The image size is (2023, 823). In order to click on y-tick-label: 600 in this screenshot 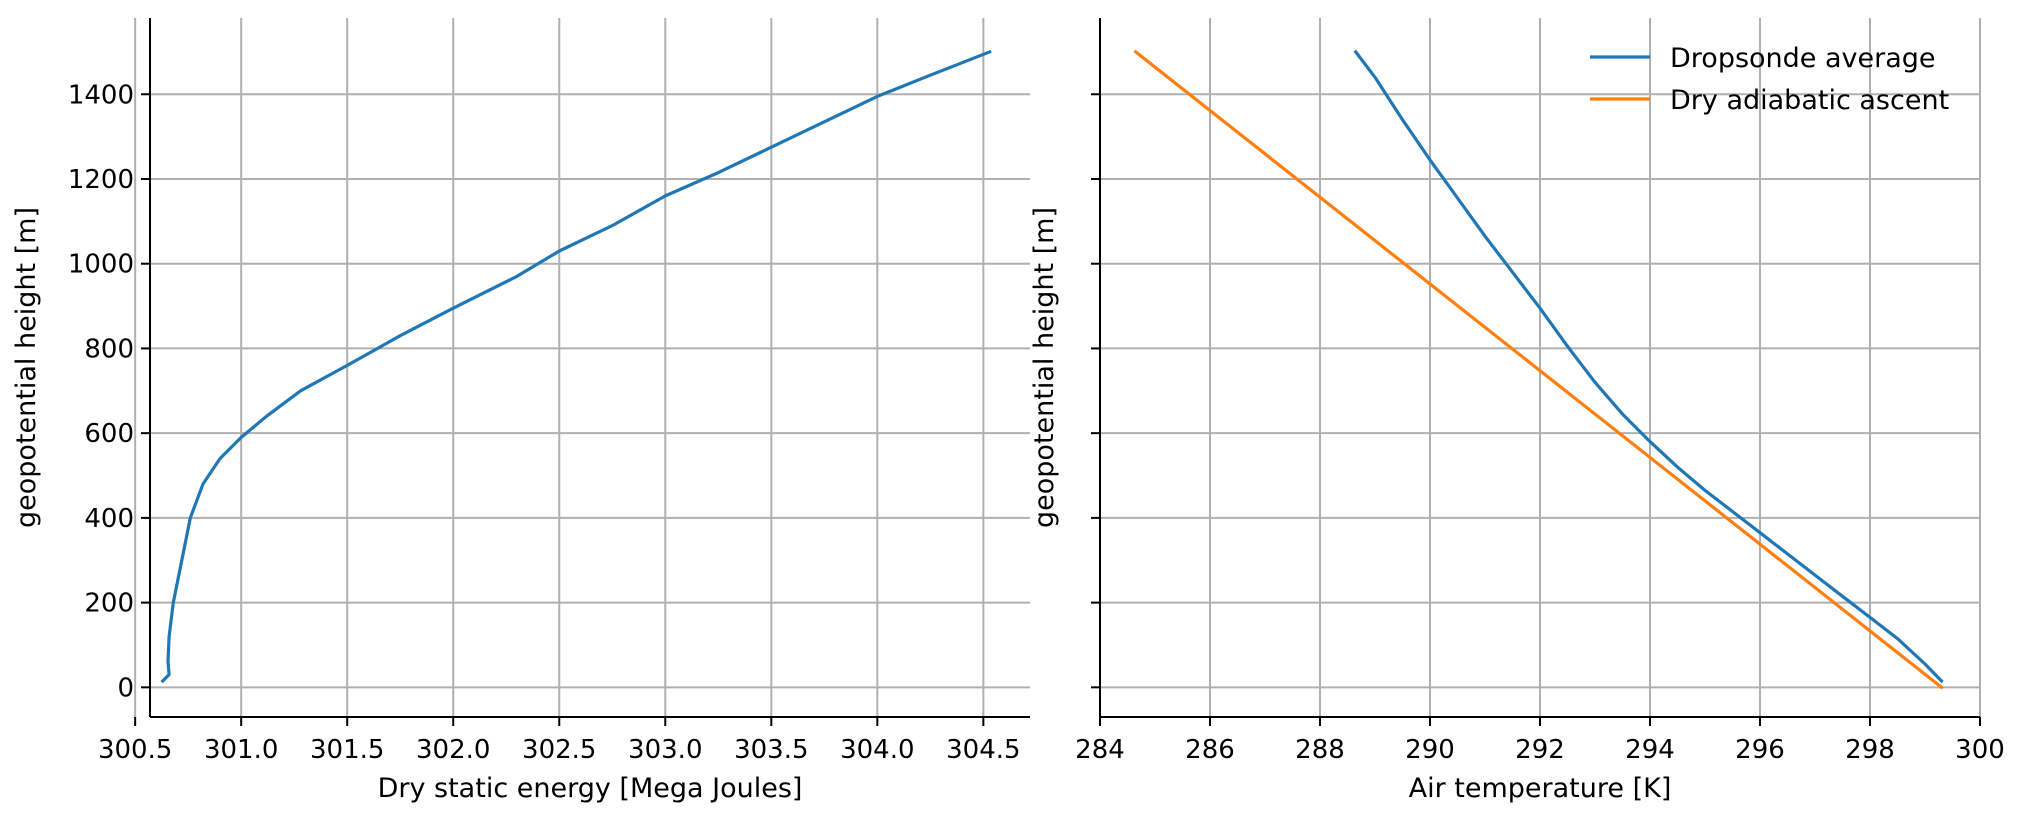, I will do `click(109, 434)`.